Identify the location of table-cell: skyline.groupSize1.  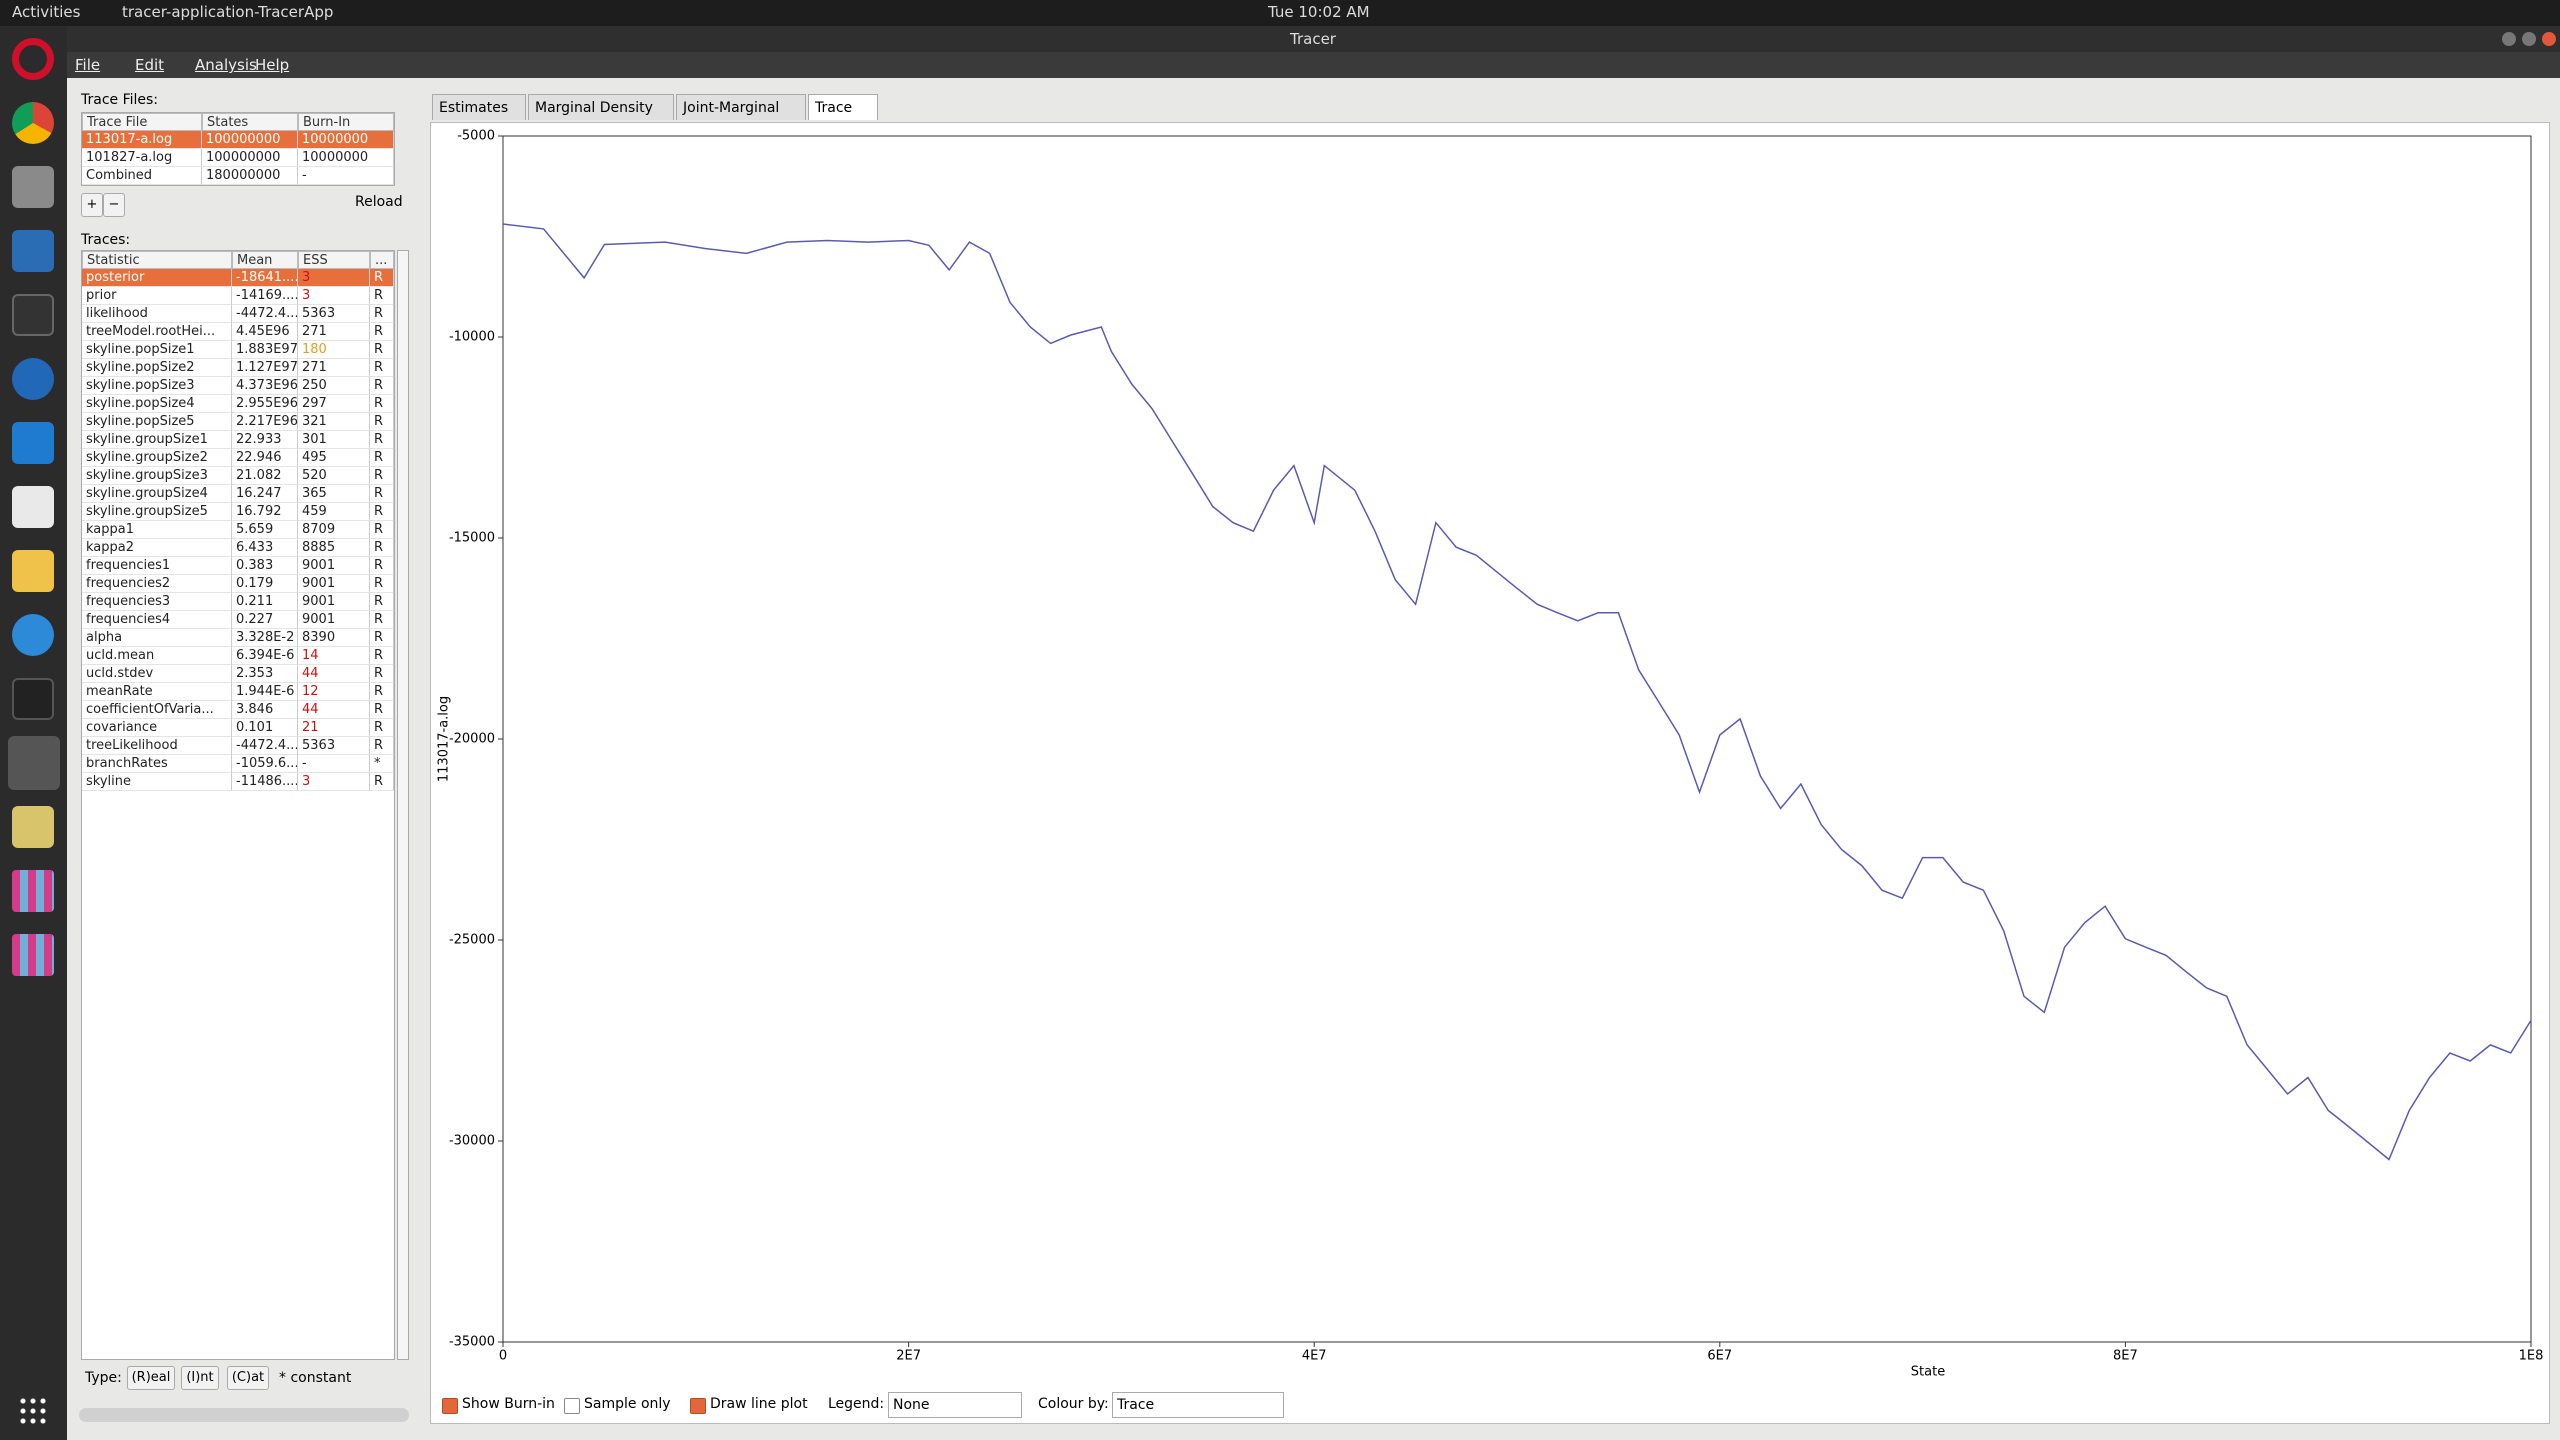
(157, 440).